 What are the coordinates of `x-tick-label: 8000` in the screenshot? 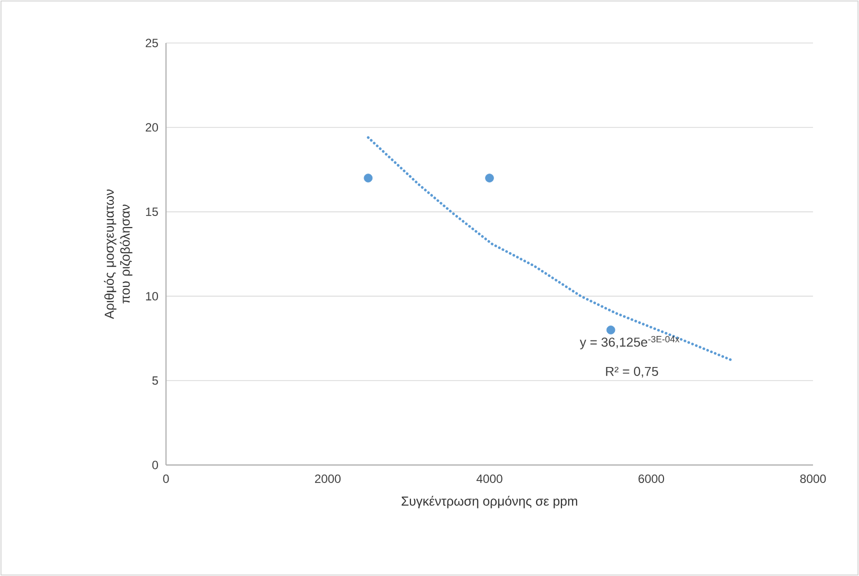 It's located at (813, 478).